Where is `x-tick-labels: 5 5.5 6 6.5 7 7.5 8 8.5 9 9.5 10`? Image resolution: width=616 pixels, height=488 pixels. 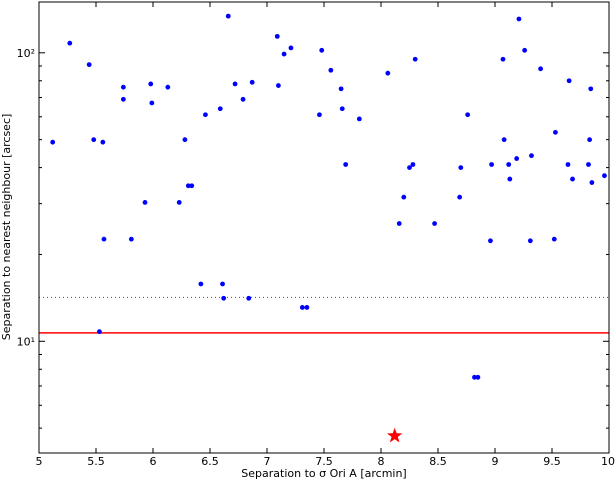 x-tick-labels: 5 5.5 6 6.5 7 7.5 8 8.5 9 9.5 10 is located at coordinates (326, 461).